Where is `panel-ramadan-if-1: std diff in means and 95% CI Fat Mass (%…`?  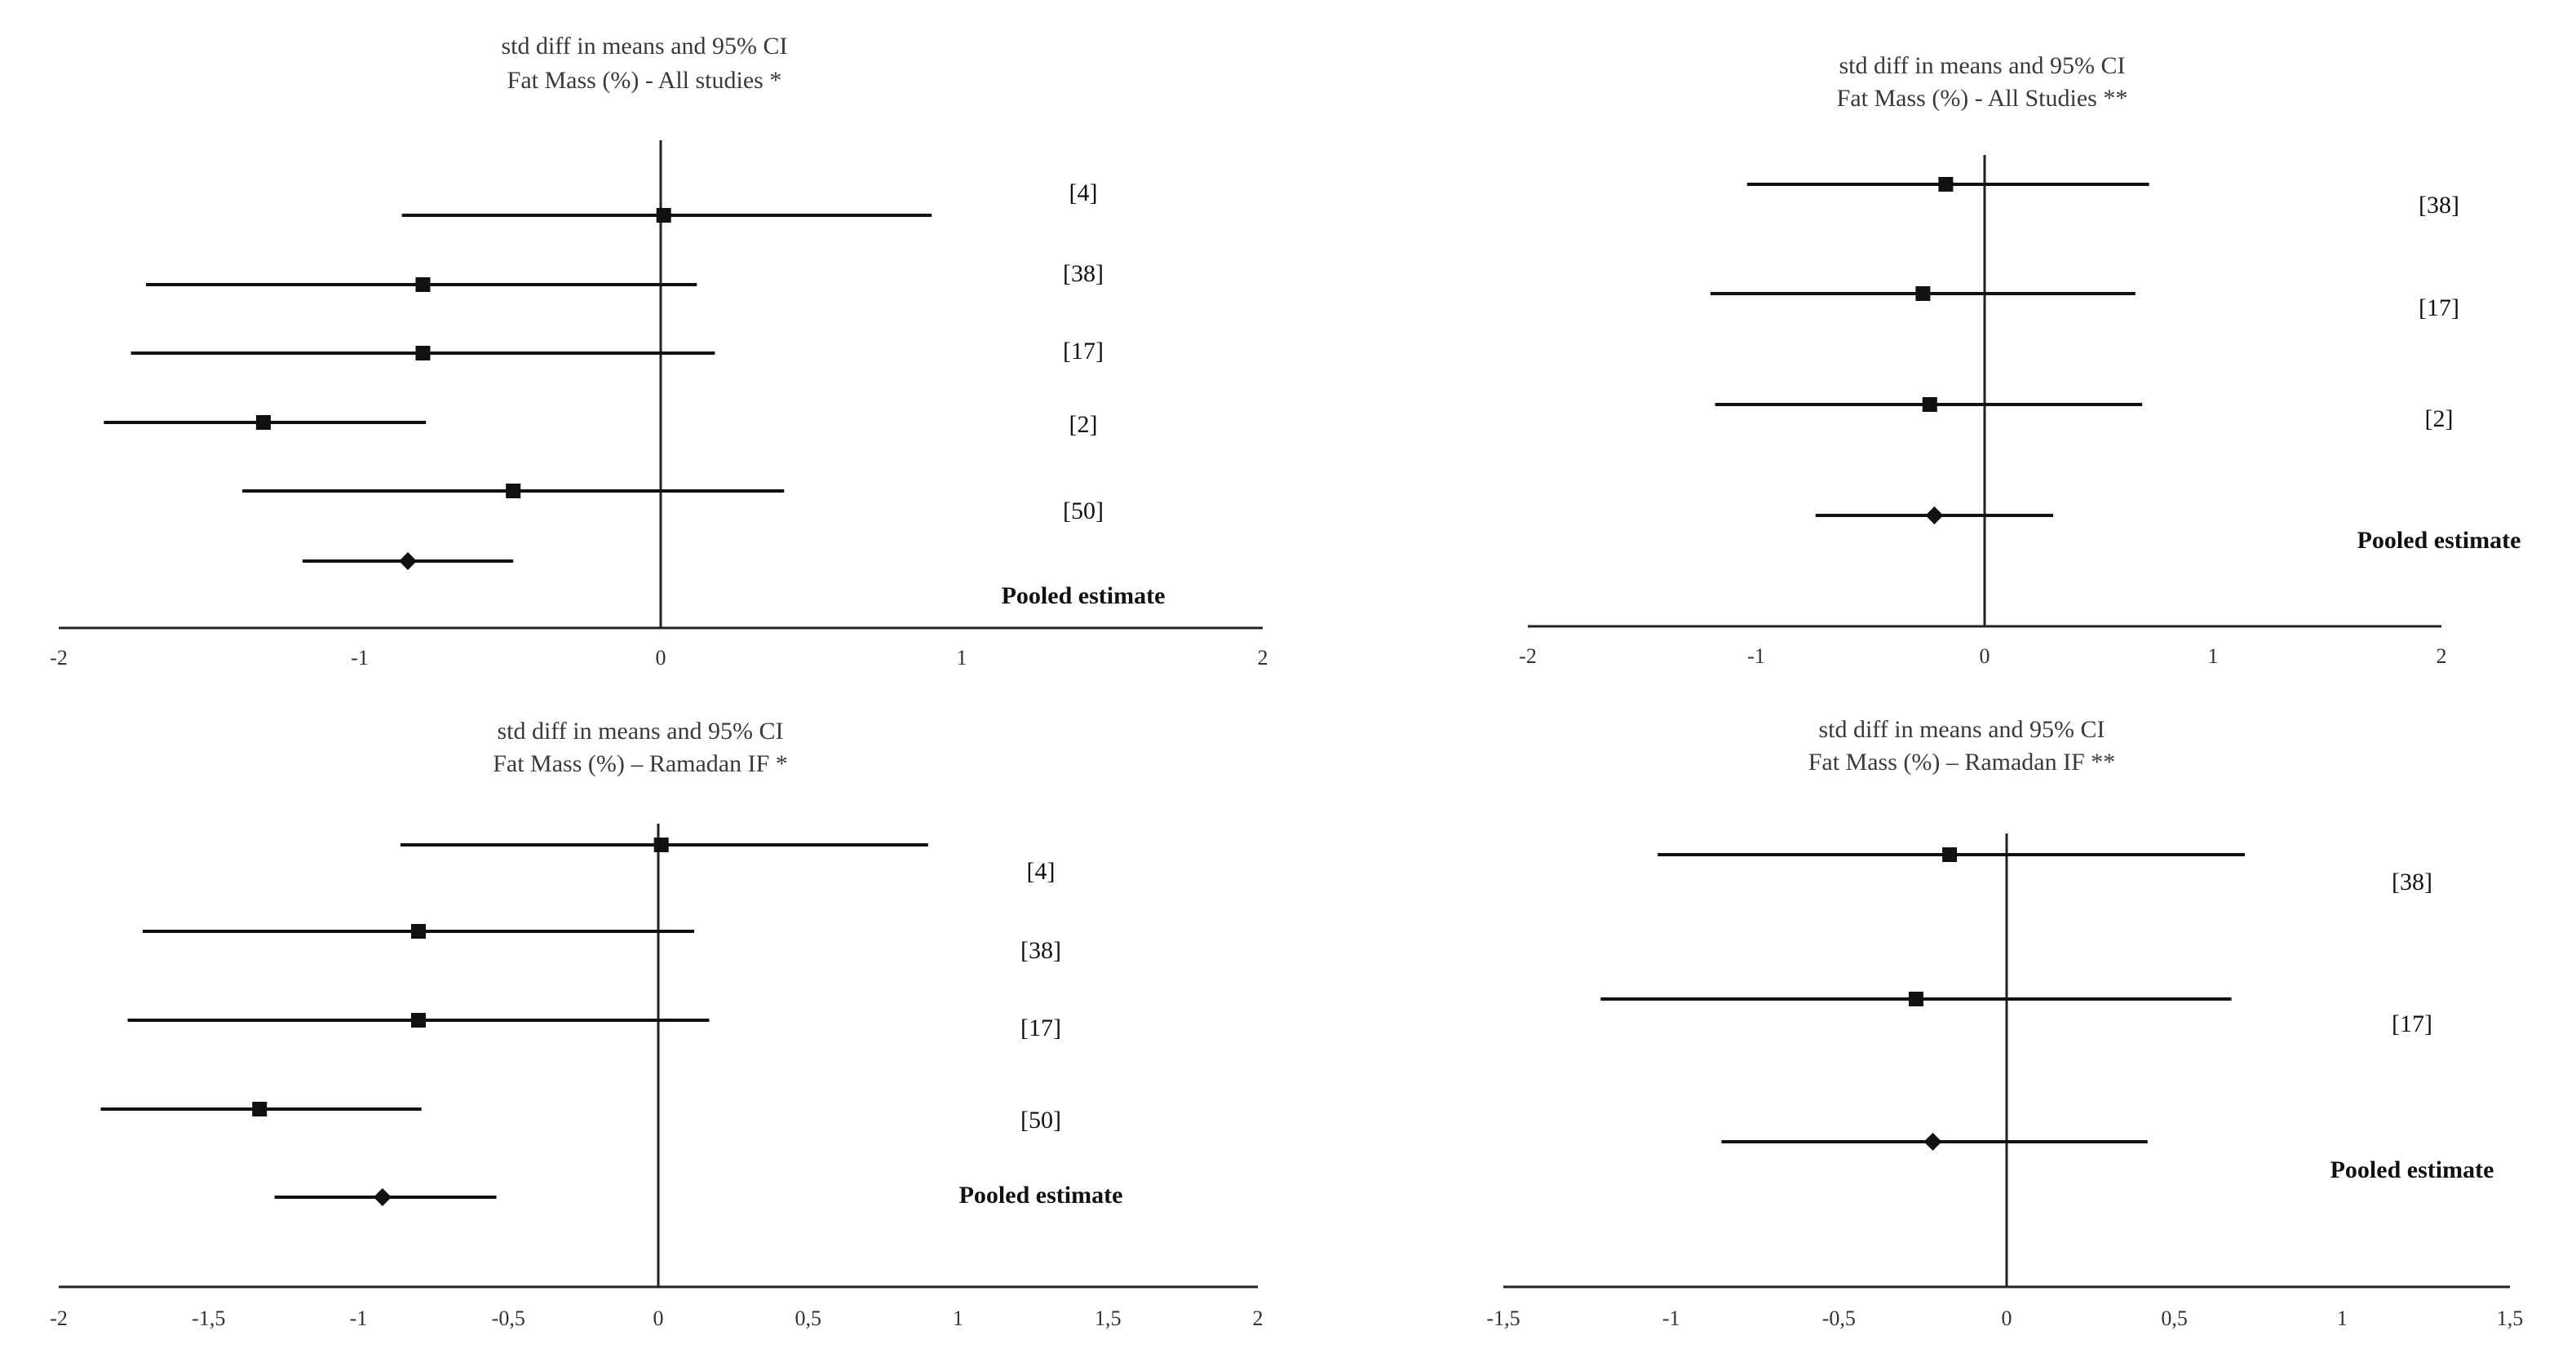
panel-ramadan-if-1: std diff in means and 95% CI Fat Mass (%… is located at coordinates (640, 747).